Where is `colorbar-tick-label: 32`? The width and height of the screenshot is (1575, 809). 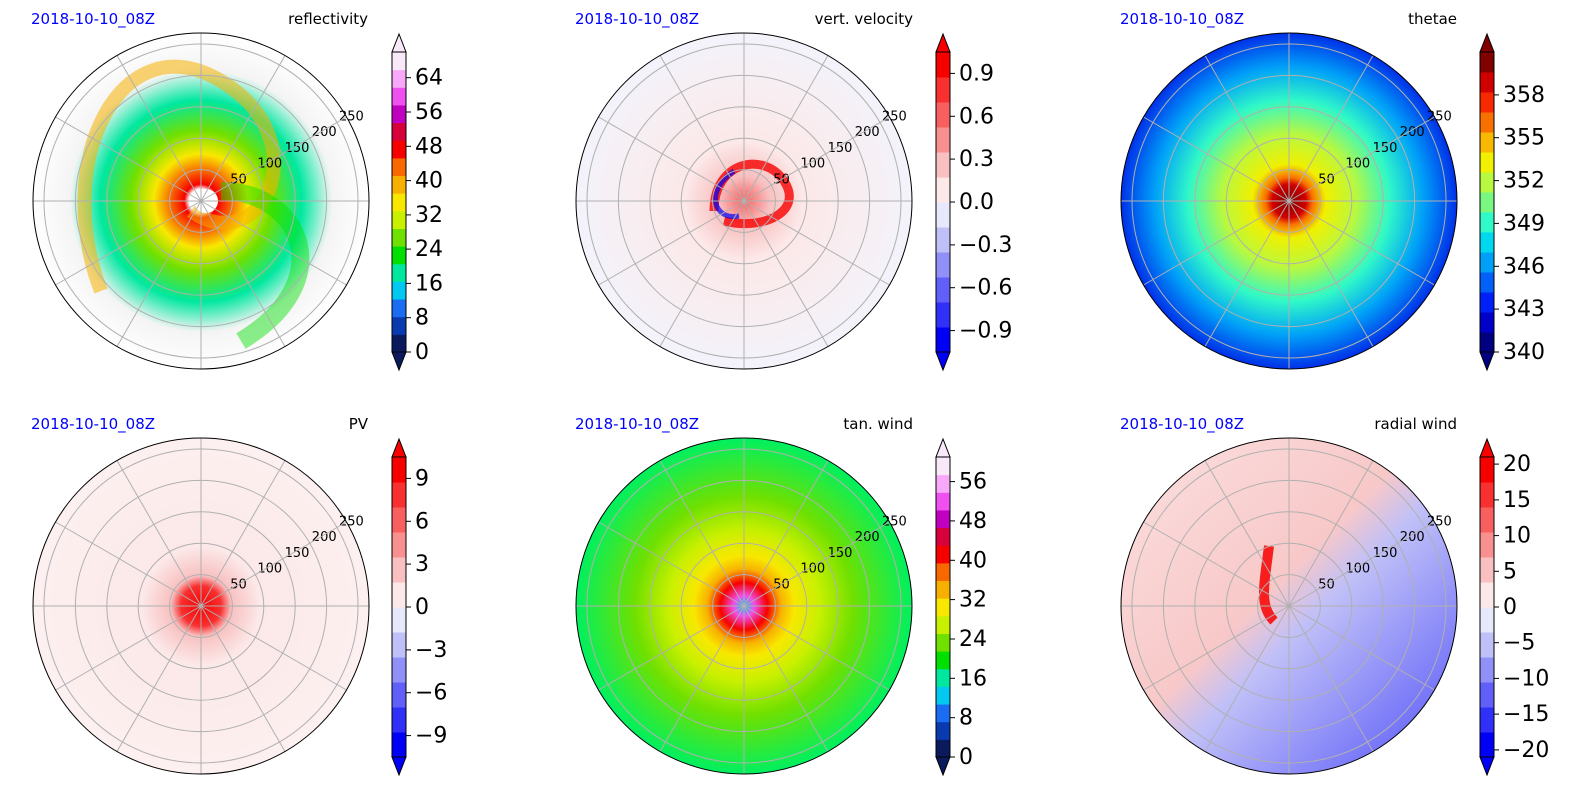
colorbar-tick-label: 32 is located at coordinates (429, 215).